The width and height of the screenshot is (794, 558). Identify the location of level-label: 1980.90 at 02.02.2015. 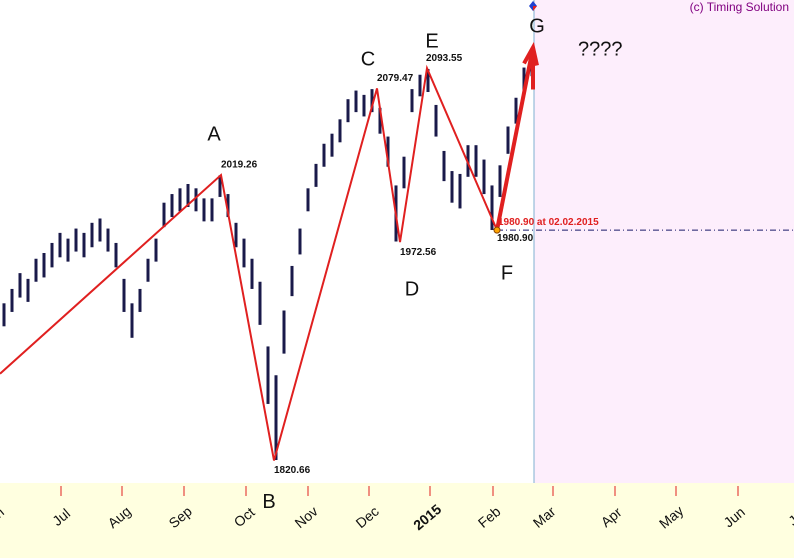
(548, 222).